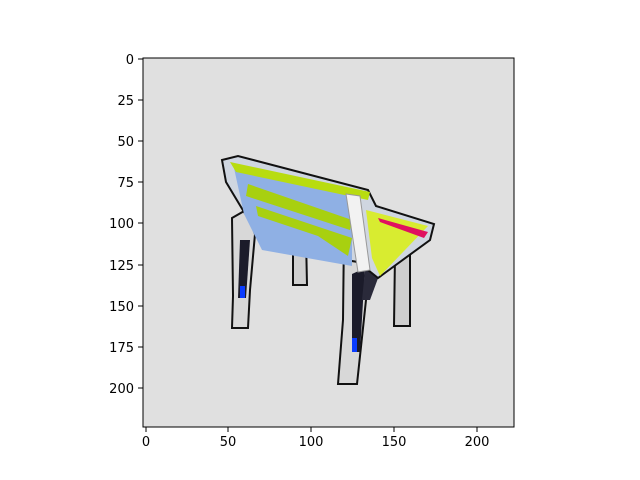 Image resolution: width=640 pixels, height=480 pixels. Describe the element at coordinates (477, 442) in the screenshot. I see `x-tick-label: 200` at that location.